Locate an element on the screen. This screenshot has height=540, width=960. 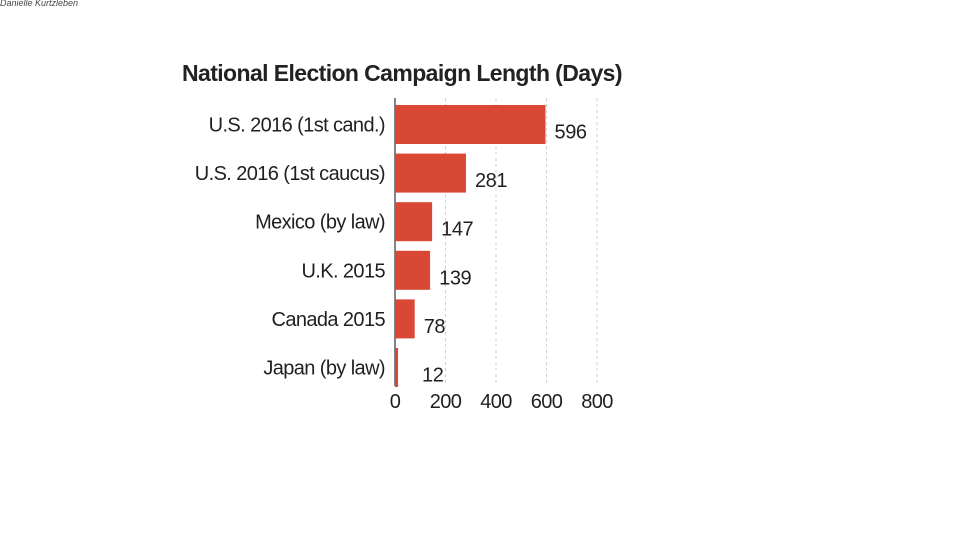
x-tick-label: 600 is located at coordinates (547, 402).